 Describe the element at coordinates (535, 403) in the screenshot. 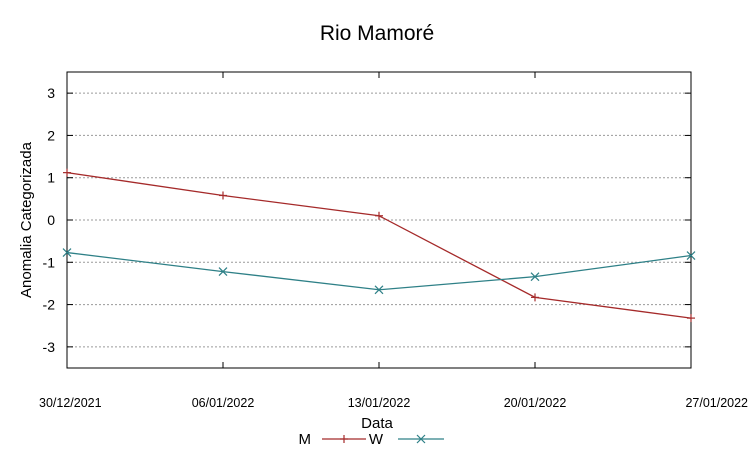

I see `x-tick-label: 20/01/2022` at that location.